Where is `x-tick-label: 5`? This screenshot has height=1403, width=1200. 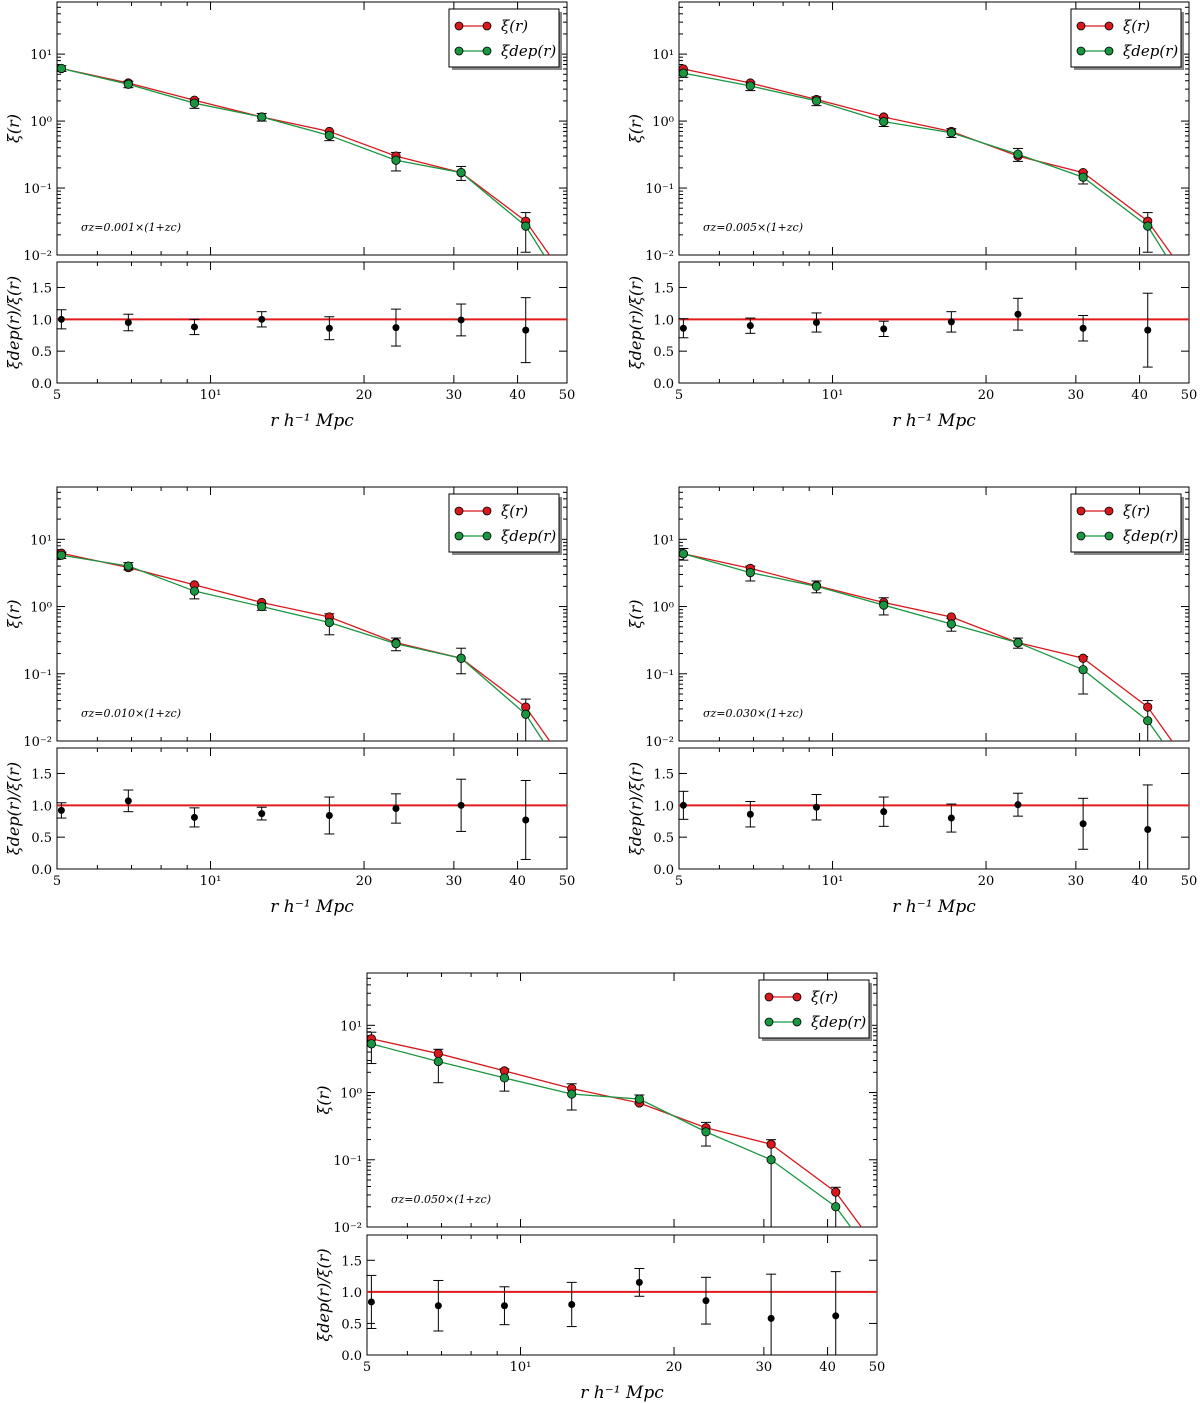 x-tick-label: 5 is located at coordinates (367, 1367).